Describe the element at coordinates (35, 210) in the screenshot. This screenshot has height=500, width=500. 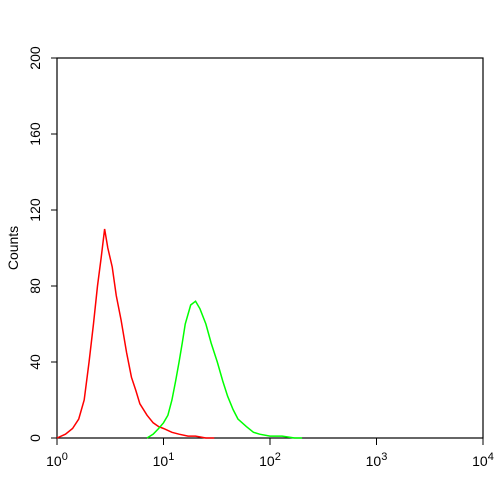
I see `y-tick-label: 120` at that location.